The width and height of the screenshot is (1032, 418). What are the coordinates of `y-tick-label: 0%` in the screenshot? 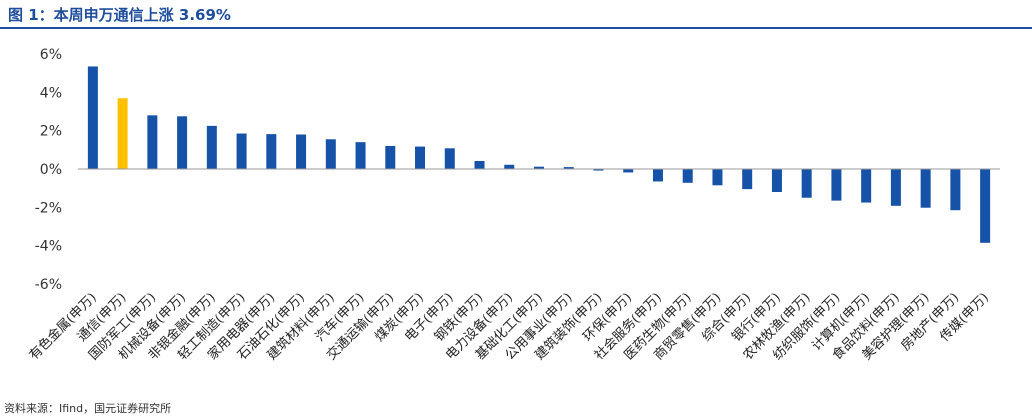 It's located at (51, 170).